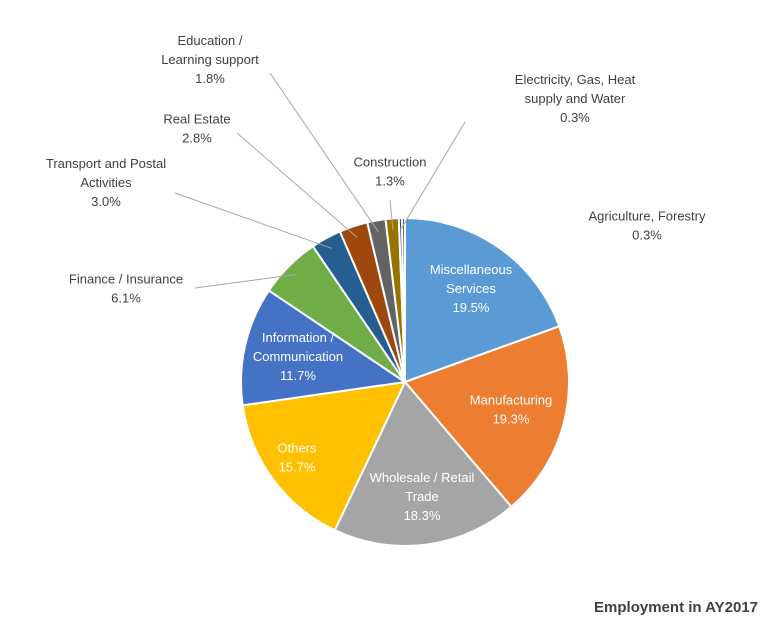  I want to click on slice-label: Education / Learning support 1.8%, so click(210, 59).